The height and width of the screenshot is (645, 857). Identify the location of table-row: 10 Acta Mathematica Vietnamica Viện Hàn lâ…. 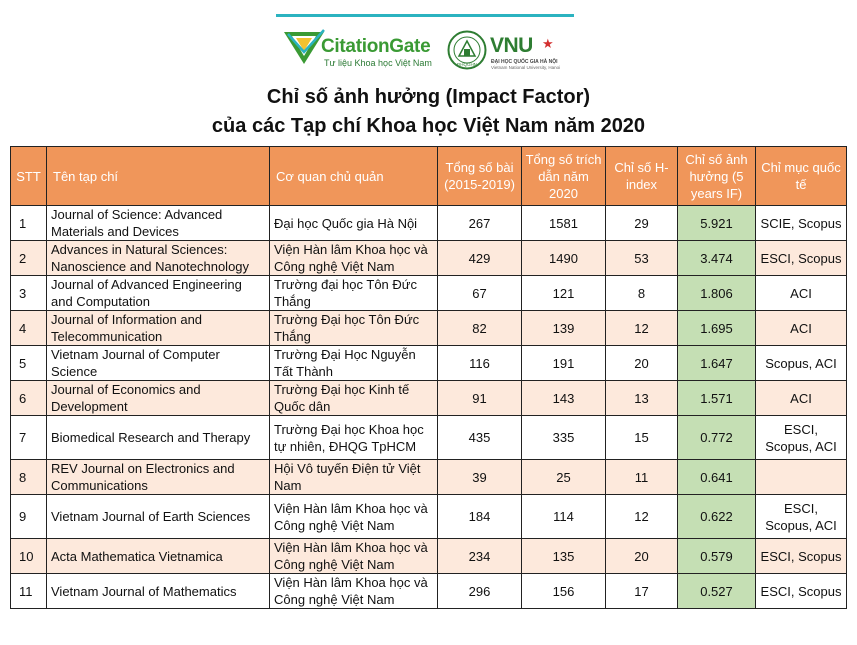
(428, 556).